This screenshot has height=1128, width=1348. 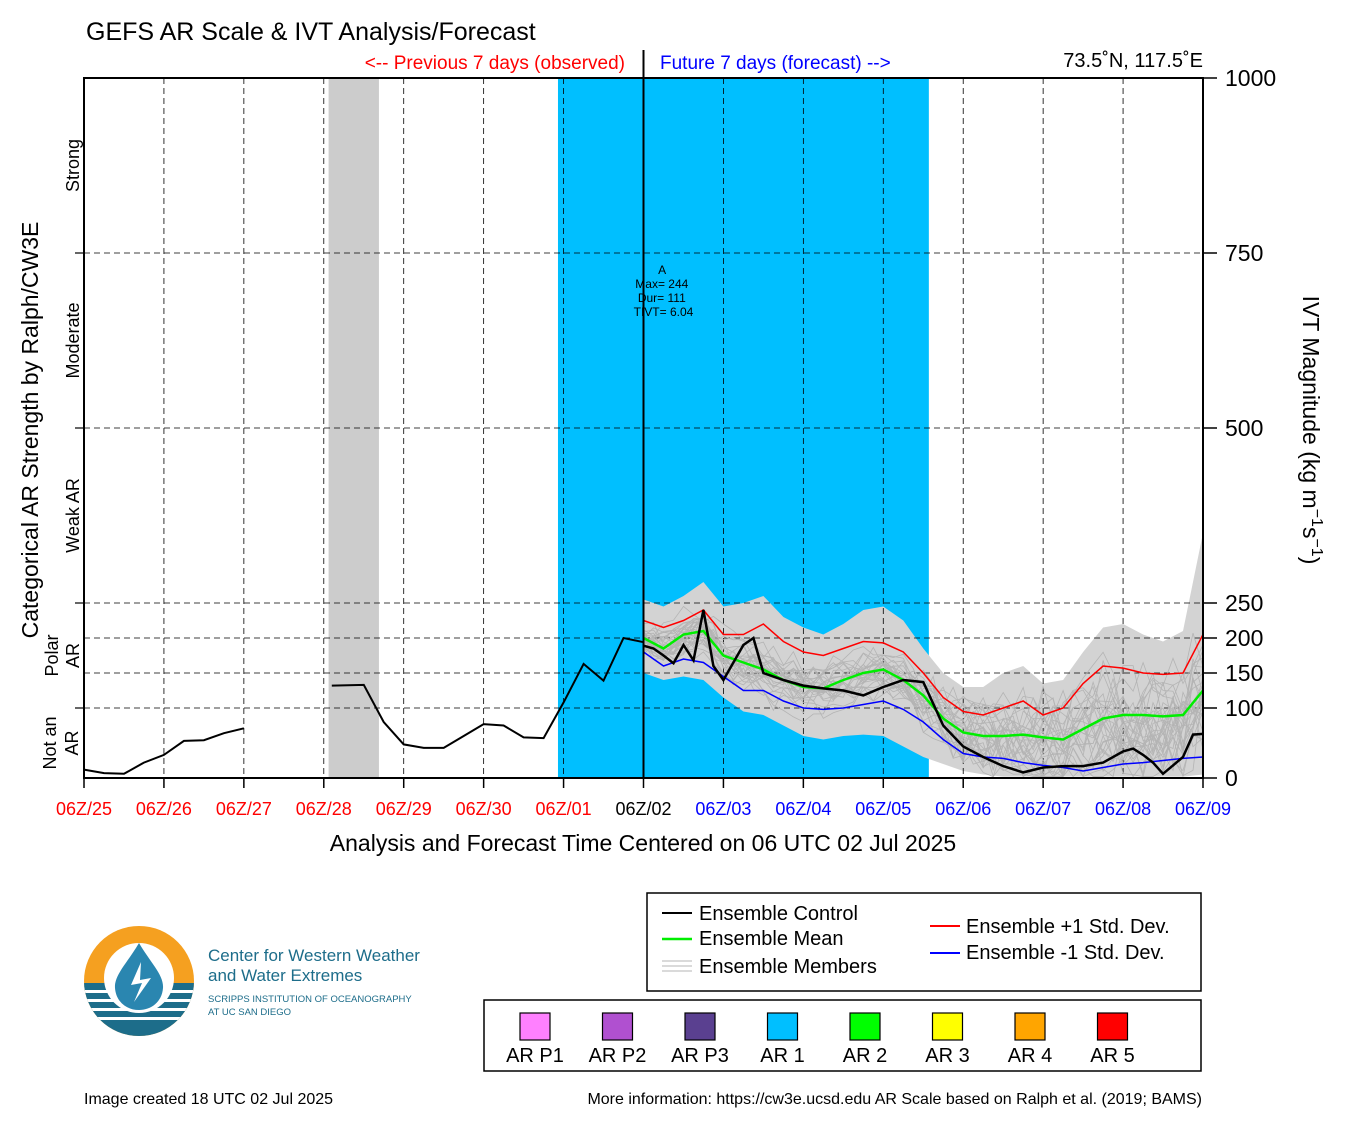 I want to click on ar-scale-legend: AR P1 AR P2 AR P3 AR 1 AR 2 AR 3 AR 4 AR 5, so click(x=842, y=1035).